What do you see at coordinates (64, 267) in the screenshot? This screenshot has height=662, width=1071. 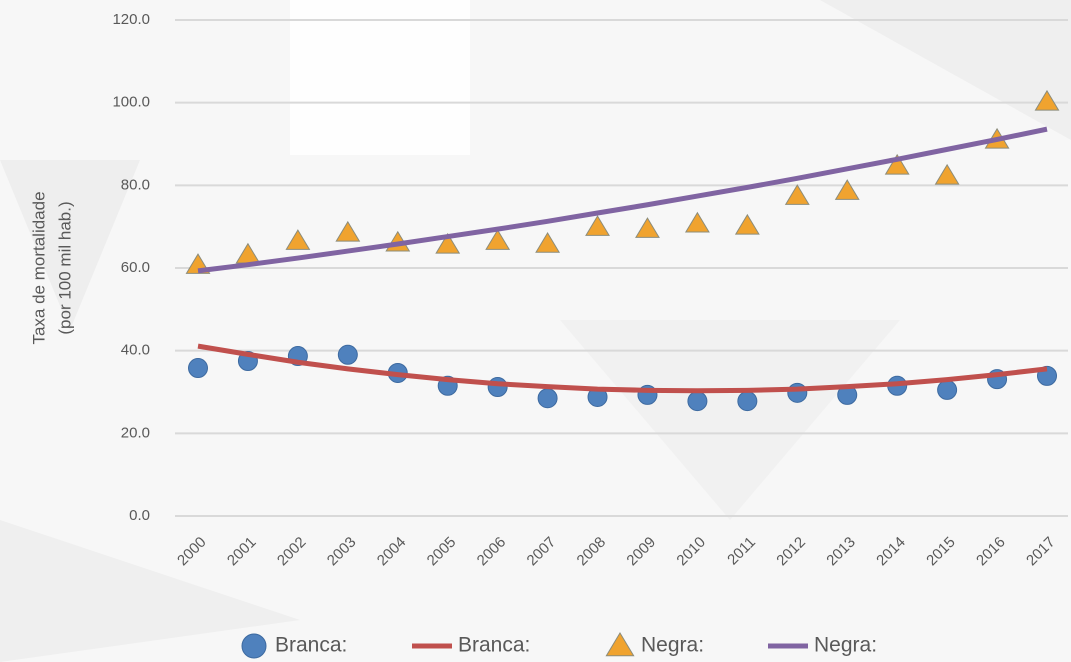 I see `y-axis-label: (por 100 mil hab.)` at bounding box center [64, 267].